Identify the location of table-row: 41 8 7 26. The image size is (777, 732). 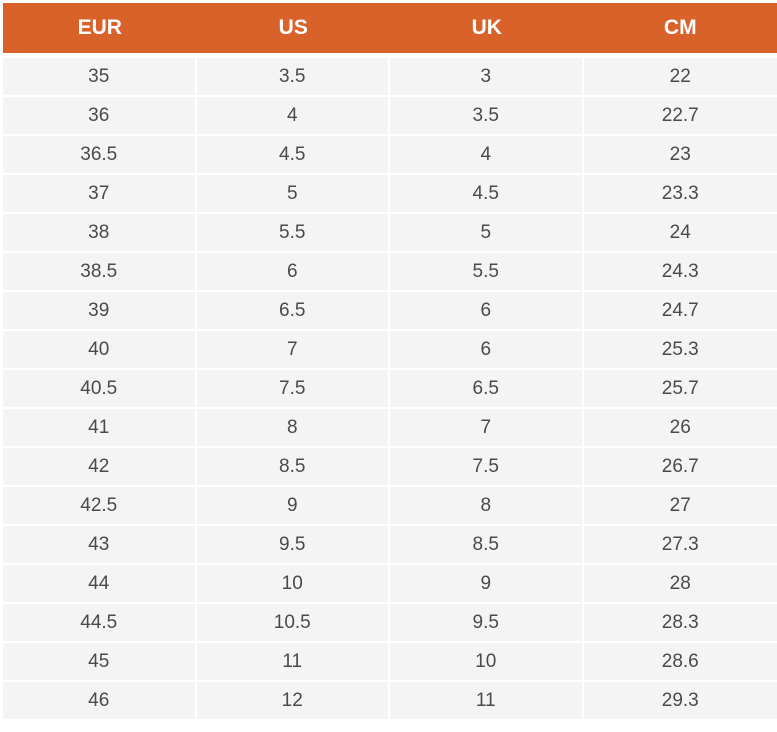
(390, 426).